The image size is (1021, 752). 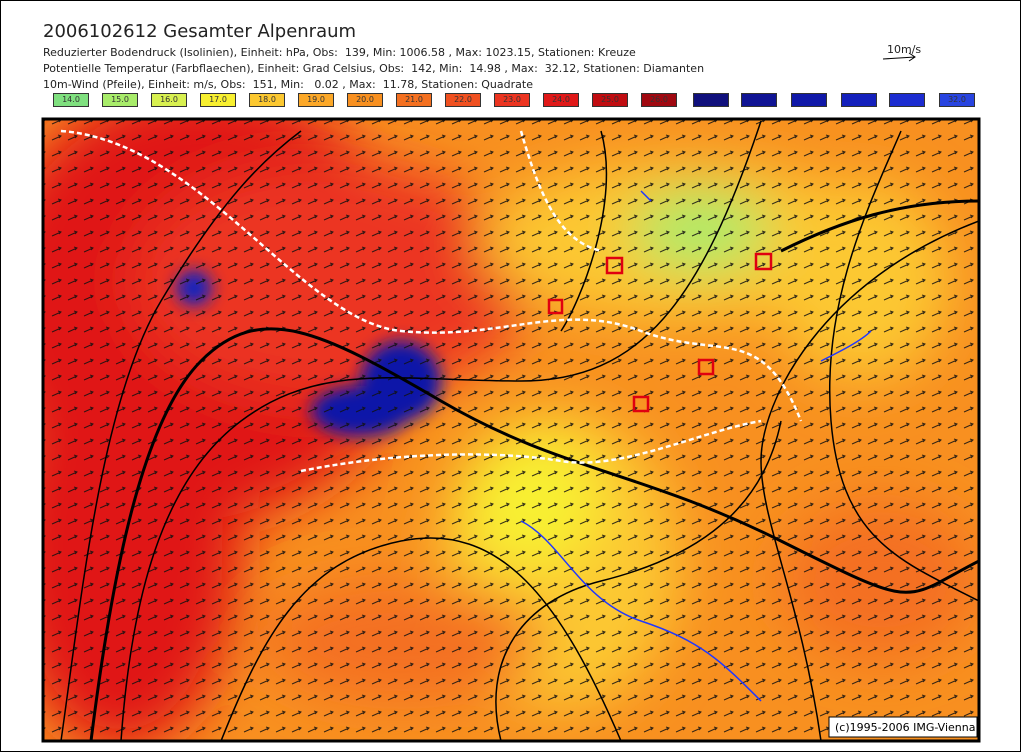 What do you see at coordinates (267, 100) in the screenshot?
I see `legend-swatch: 18.0` at bounding box center [267, 100].